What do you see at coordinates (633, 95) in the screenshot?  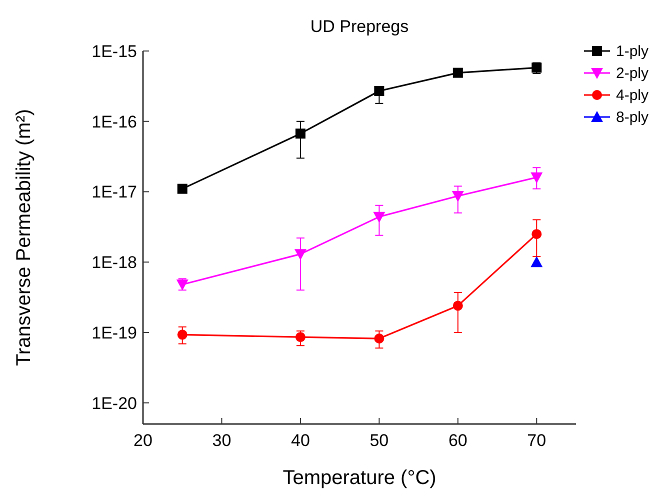 I see `legend-label: 4-ply` at bounding box center [633, 95].